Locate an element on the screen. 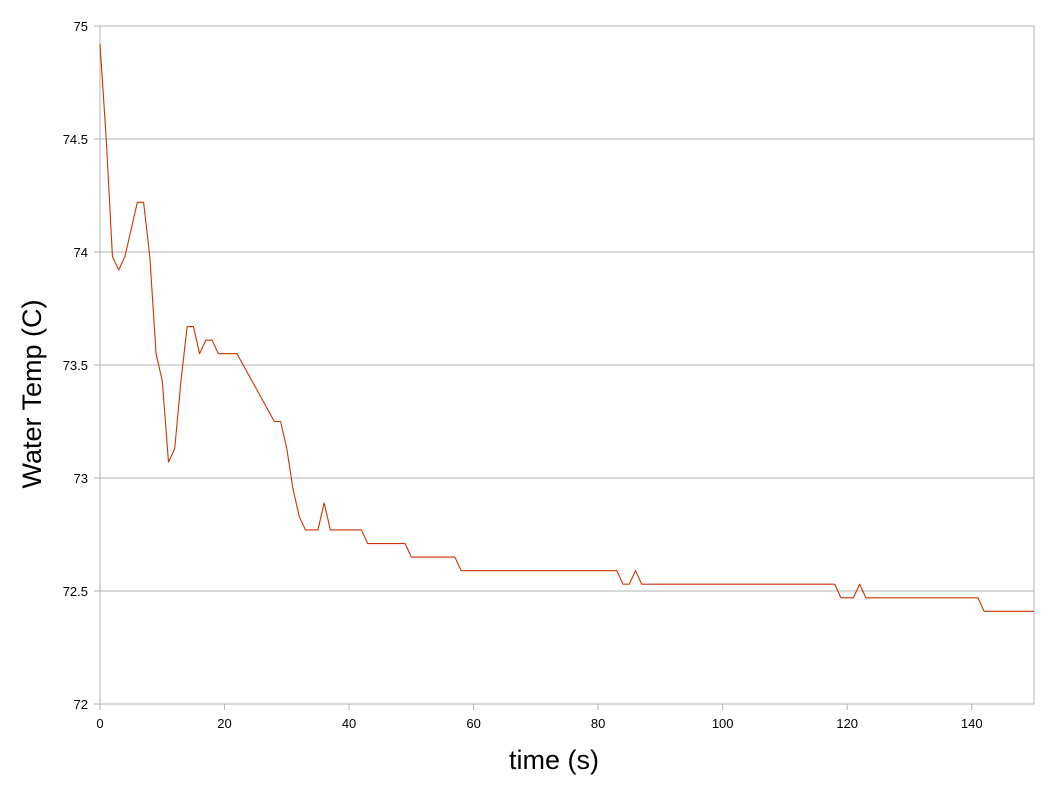 The width and height of the screenshot is (1058, 794). x-tick-label: 60 is located at coordinates (473, 723).